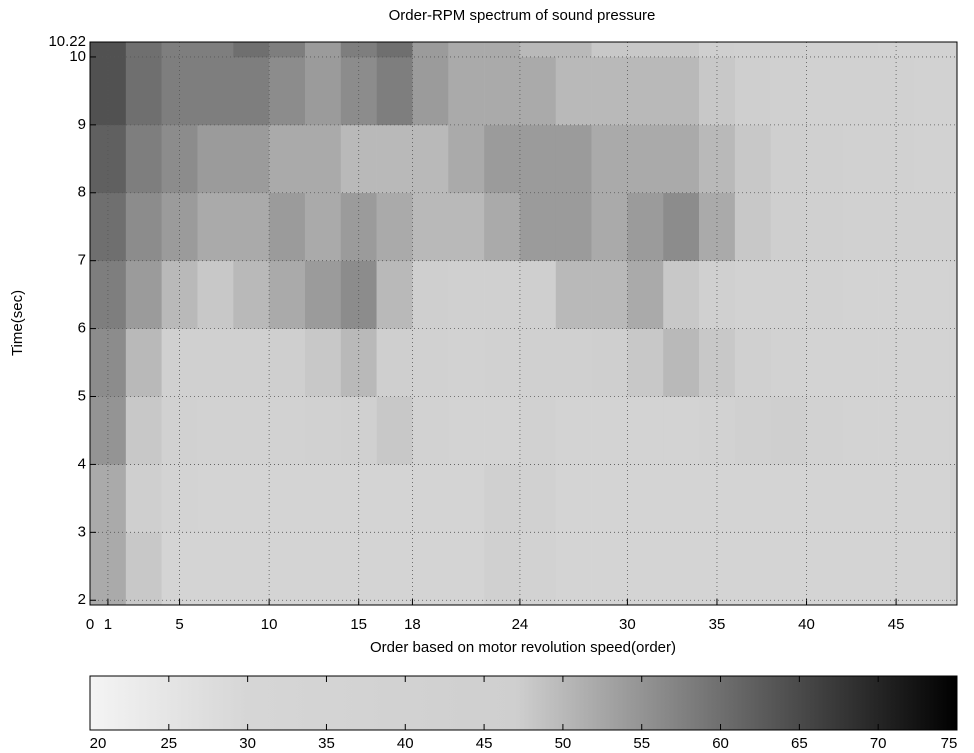  What do you see at coordinates (878, 743) in the screenshot?
I see `colorbar-tick-label: 70` at bounding box center [878, 743].